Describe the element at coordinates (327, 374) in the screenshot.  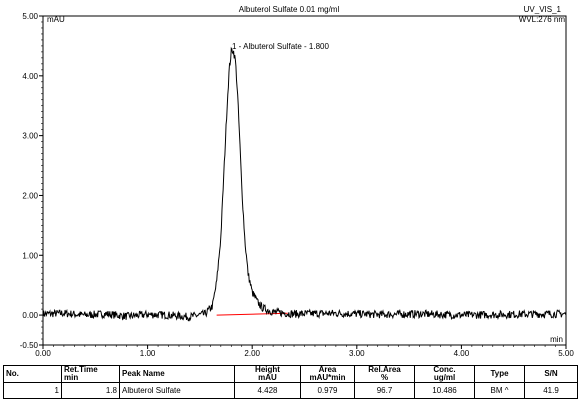
I see `col-header-area: Area mAU*min` at that location.